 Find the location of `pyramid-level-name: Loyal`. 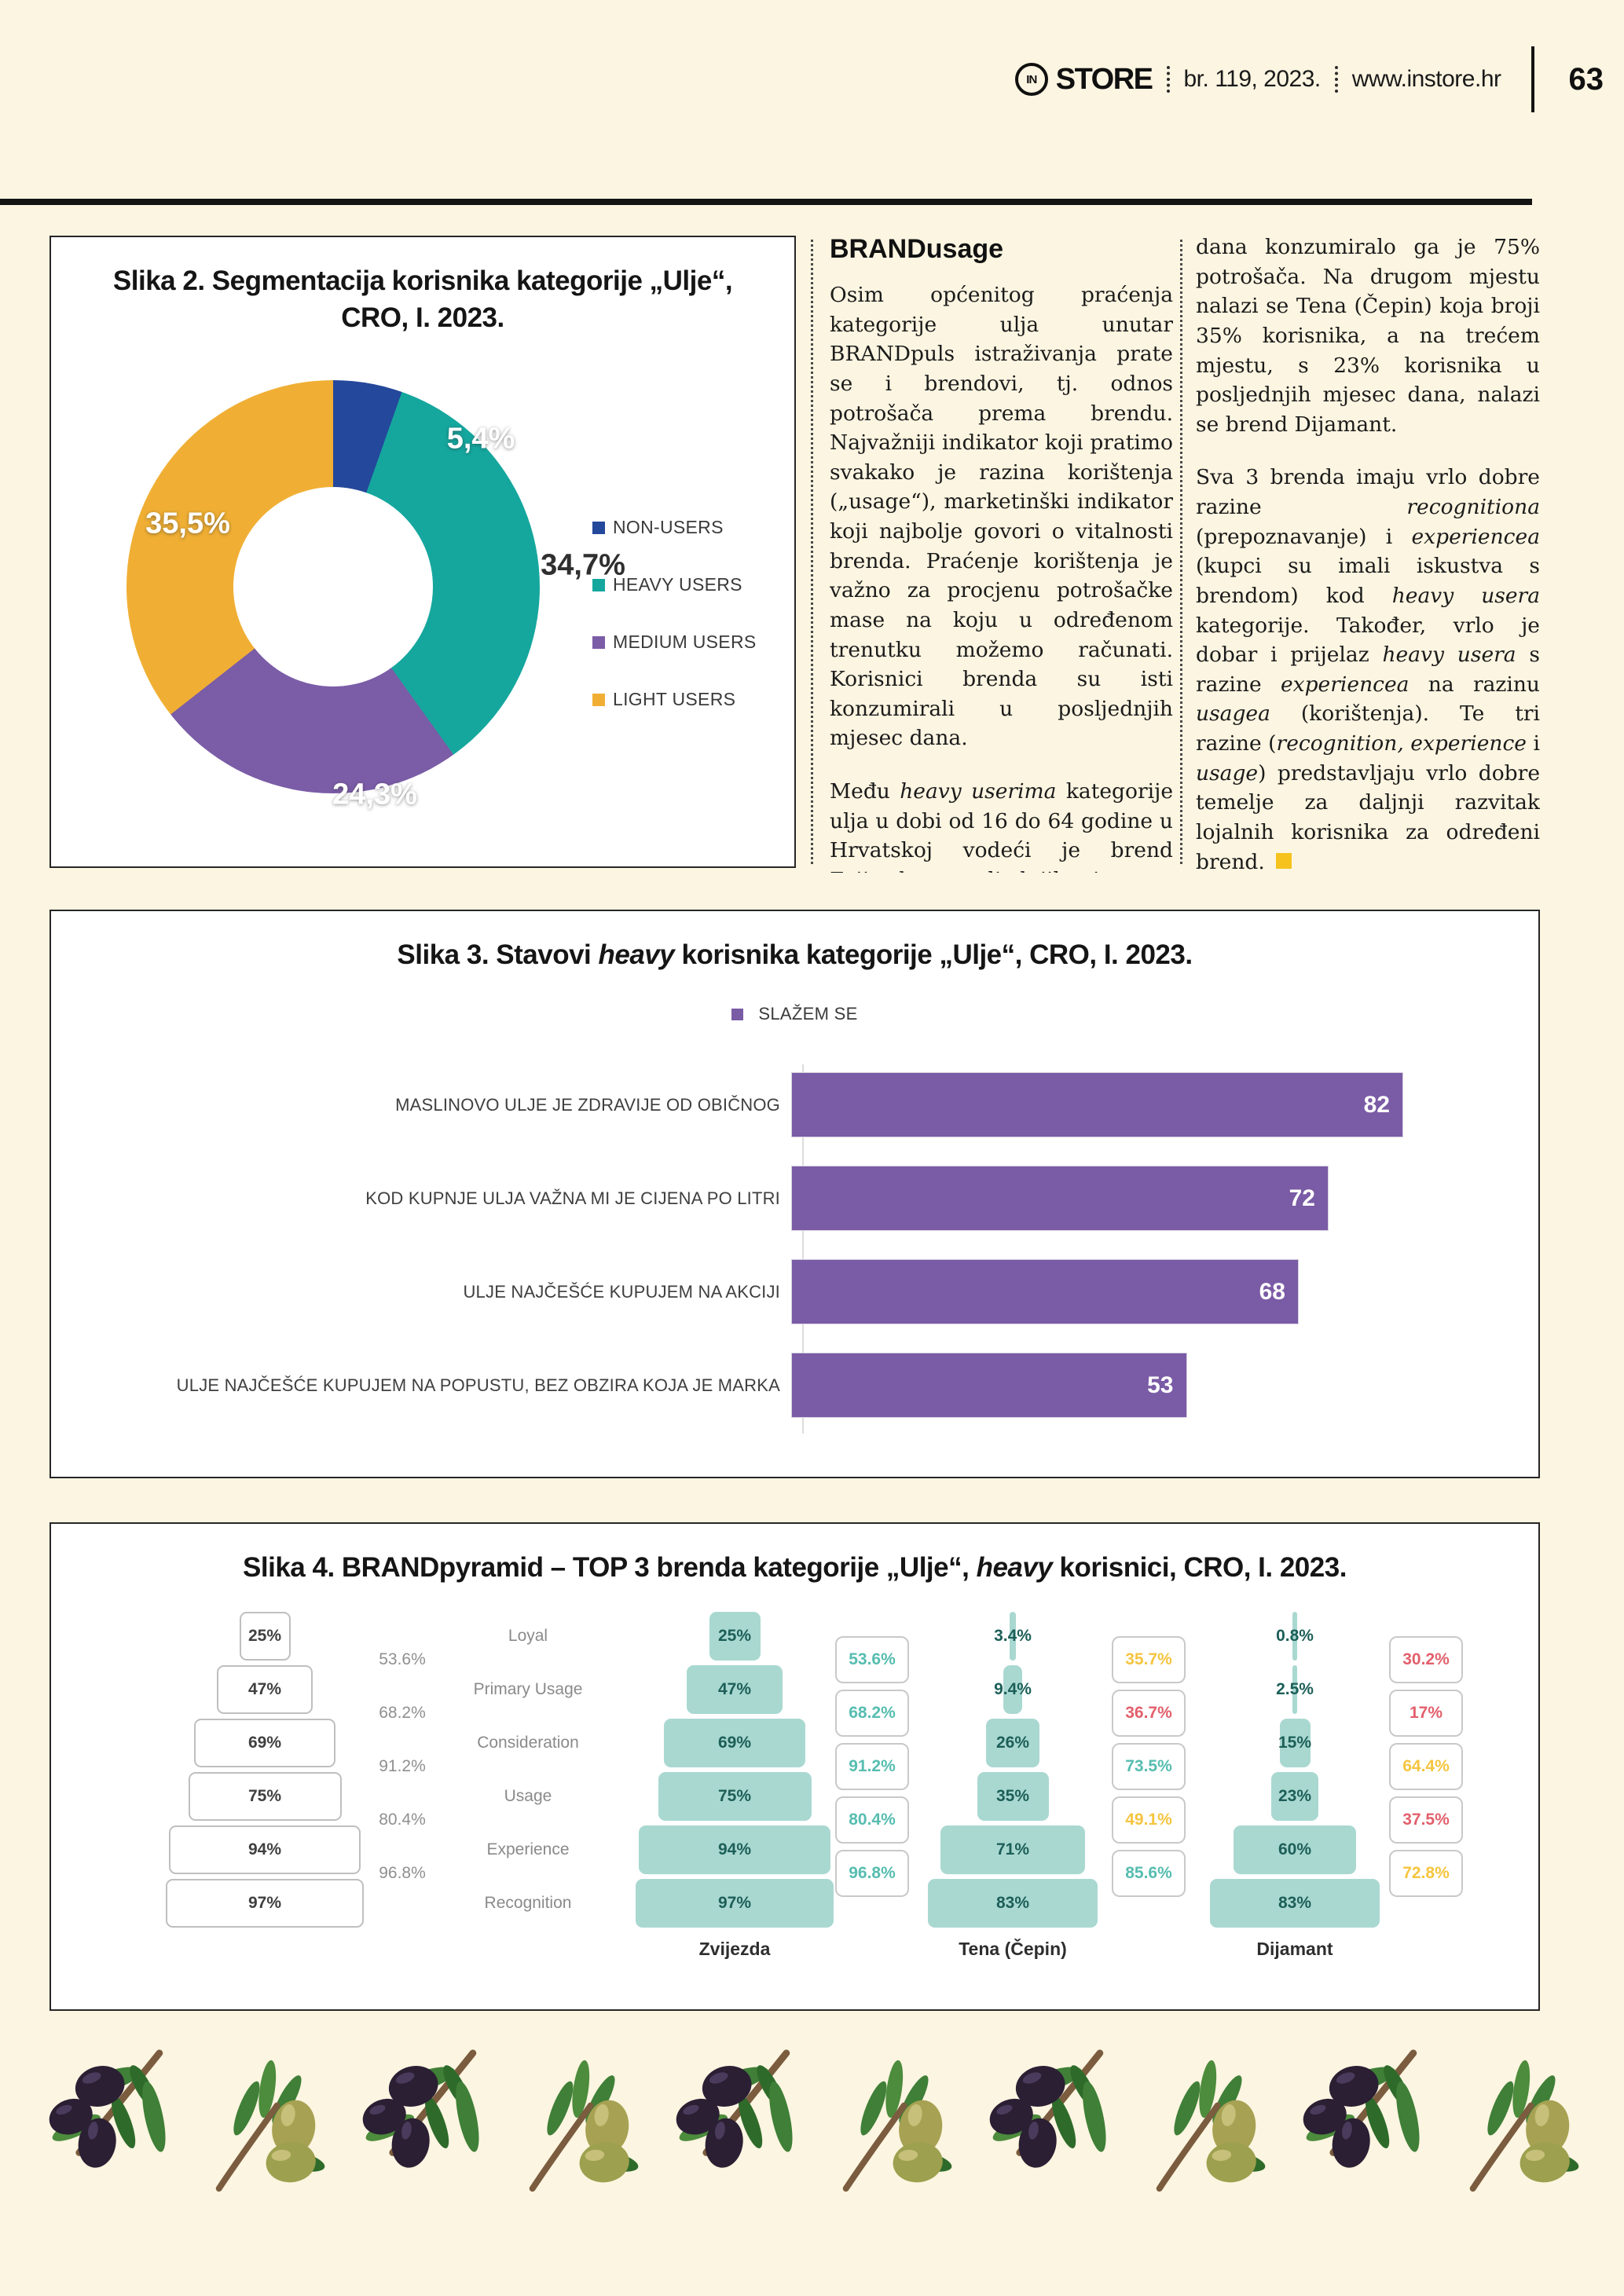

pyramid-level-name: Loyal is located at coordinates (528, 1636).